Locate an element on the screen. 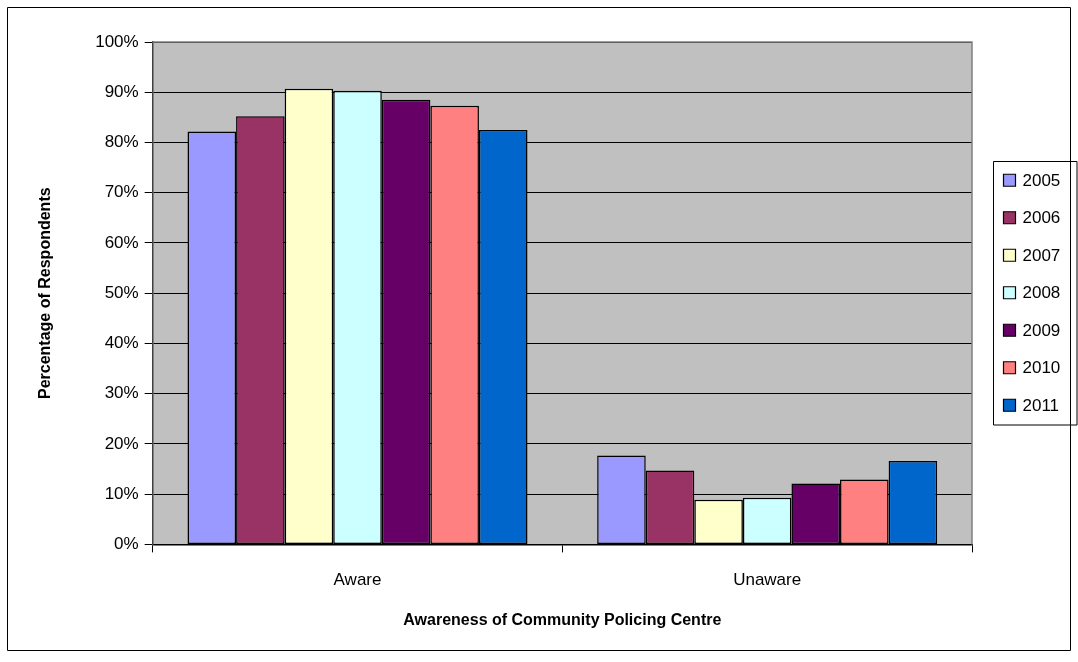 The width and height of the screenshot is (1078, 662). y-tick-label: 10% is located at coordinates (121, 493).